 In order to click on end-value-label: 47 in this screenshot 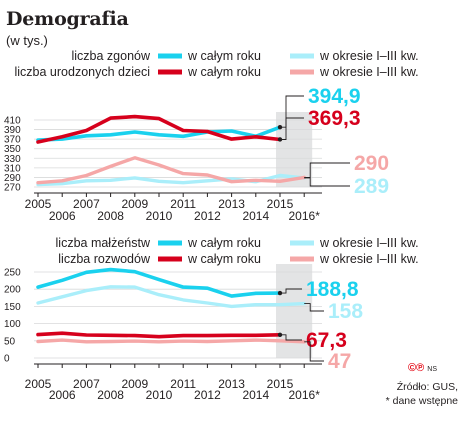, I will do `click(339, 361)`.